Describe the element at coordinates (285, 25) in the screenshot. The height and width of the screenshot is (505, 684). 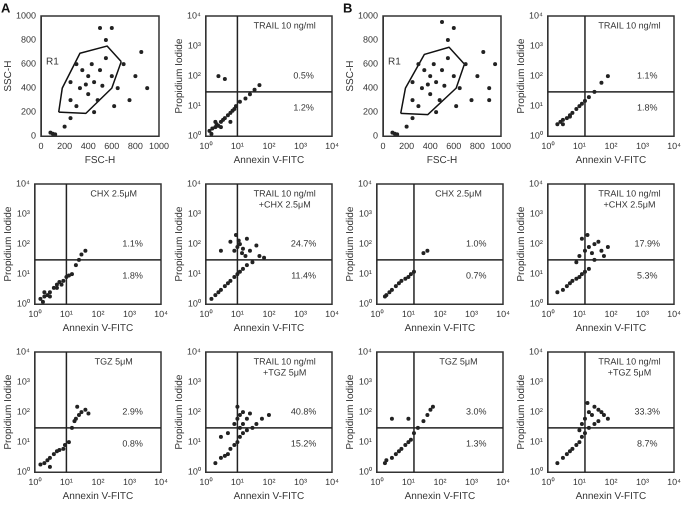
I see `text: TRAIL 10 ng/ml` at that location.